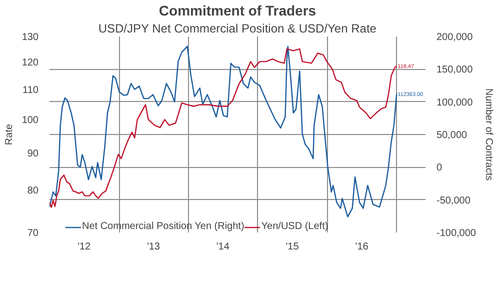 Image resolution: width=500 pixels, height=294 pixels. I want to click on y-tick-label: 70, so click(33, 233).